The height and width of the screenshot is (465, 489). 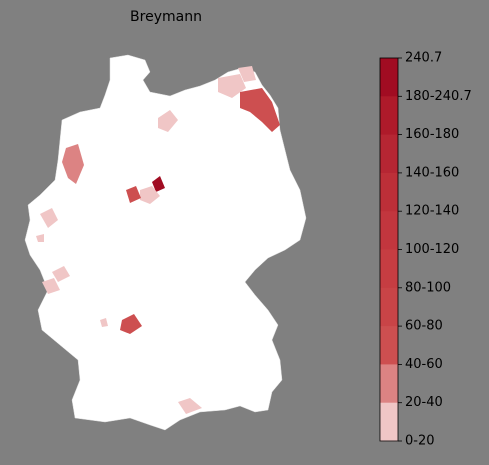 I want to click on colorbar-label: 120-140, so click(x=432, y=211).